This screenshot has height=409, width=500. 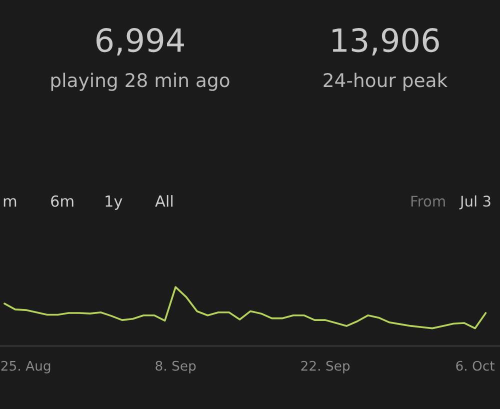 What do you see at coordinates (386, 81) in the screenshot?
I see `text: 24-hour peak` at bounding box center [386, 81].